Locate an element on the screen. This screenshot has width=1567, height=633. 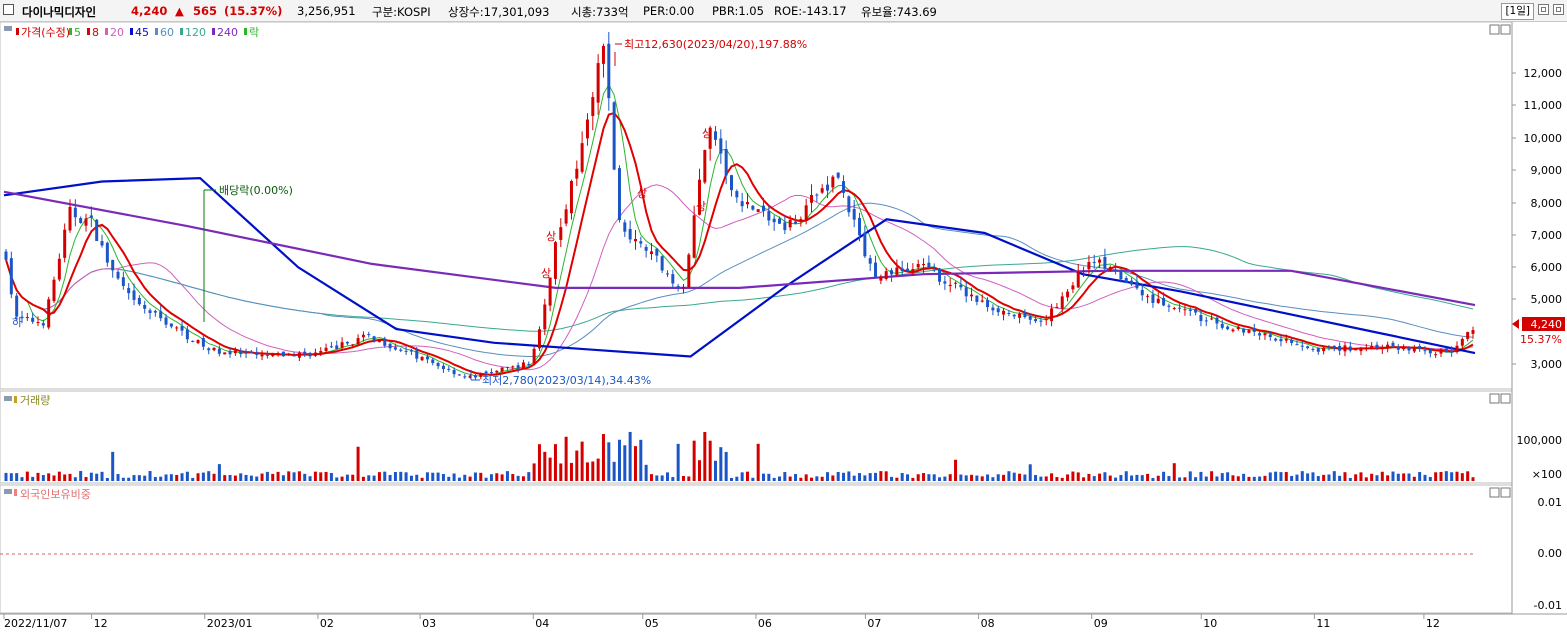
restore-icon is located at coordinates (1543, 9).